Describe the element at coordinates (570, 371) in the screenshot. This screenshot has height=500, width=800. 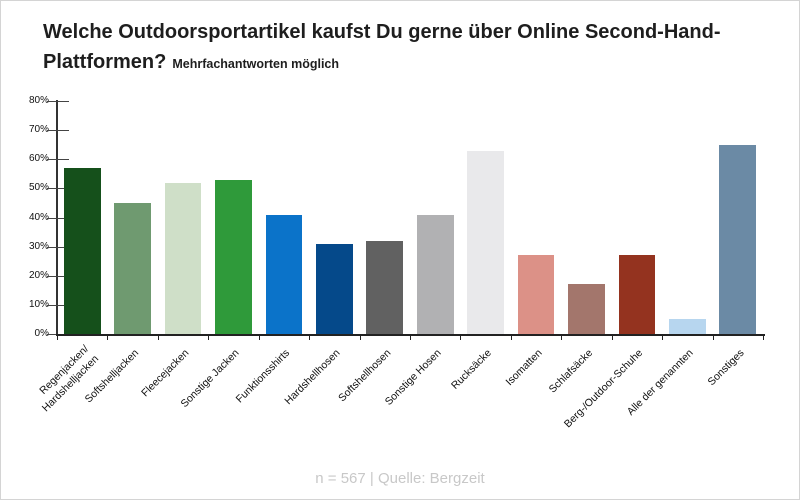
I see `x-axis-label-text: Schlafsäcke` at that location.